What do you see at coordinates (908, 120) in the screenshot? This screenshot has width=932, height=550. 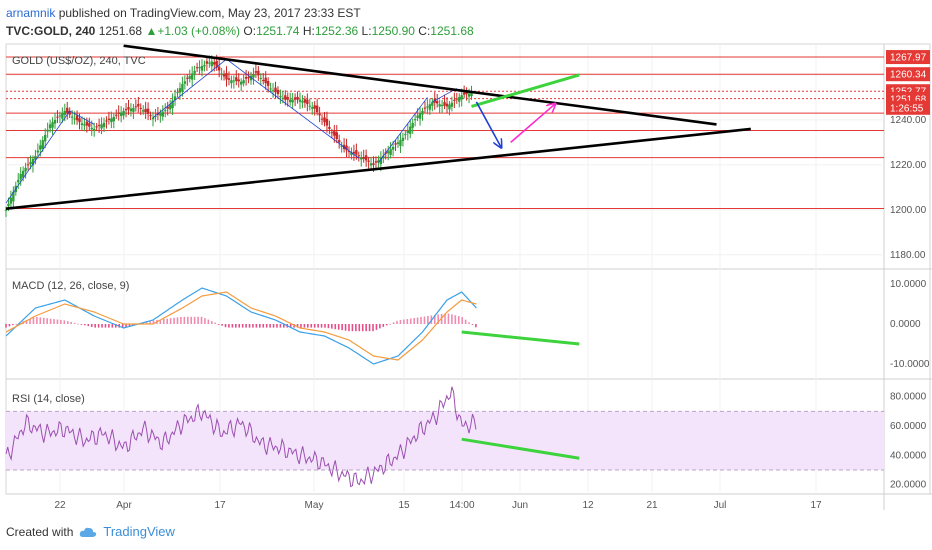 I see `price-tick-label: 1240.00` at bounding box center [908, 120].